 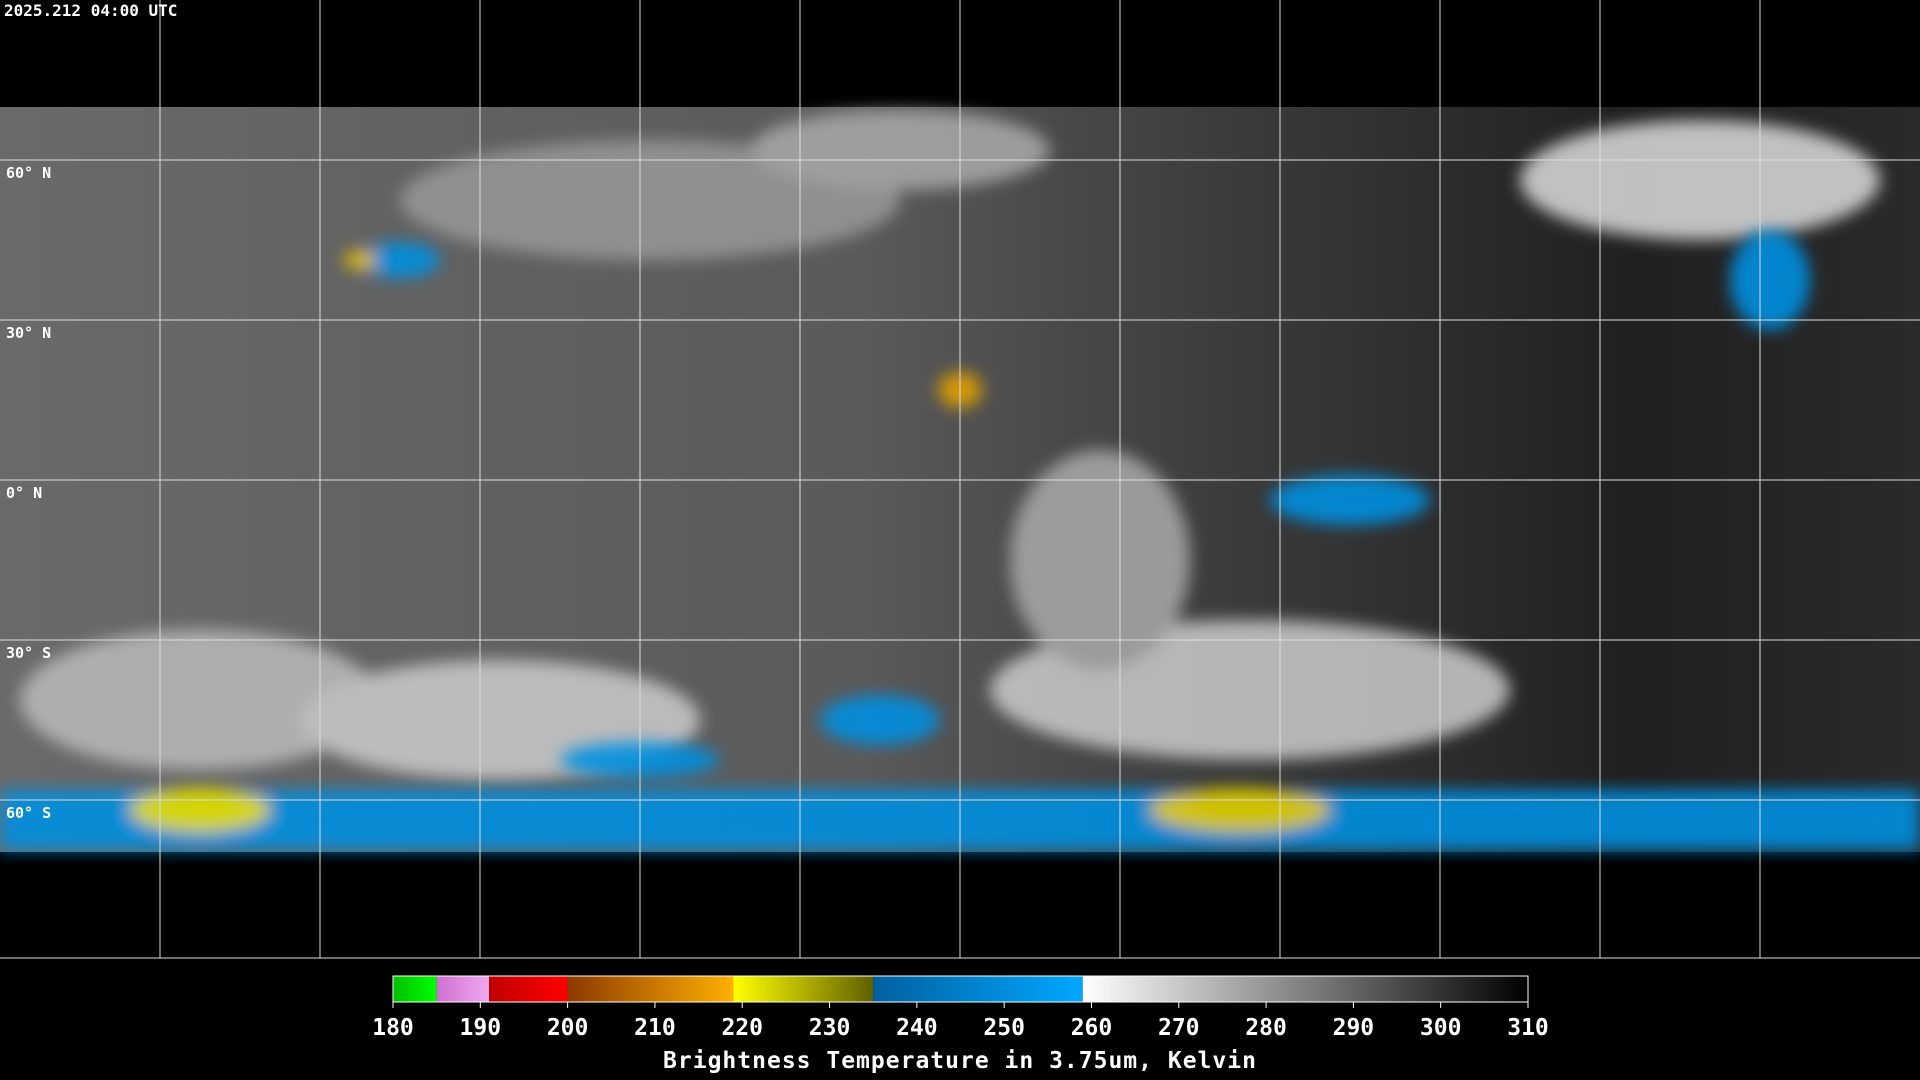 What do you see at coordinates (1266, 1028) in the screenshot?
I see `colorbar-tick-label: 280` at bounding box center [1266, 1028].